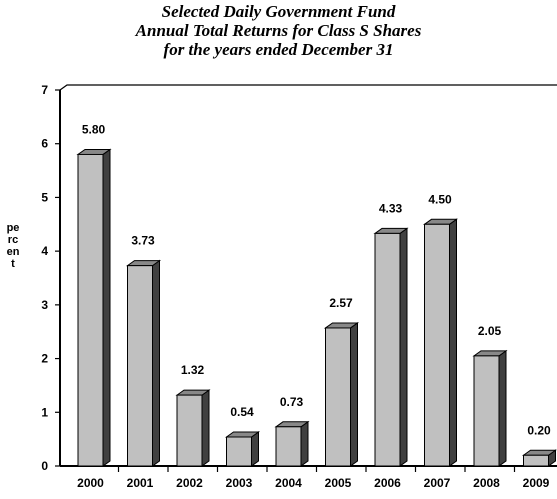 This screenshot has width=557, height=499. What do you see at coordinates (292, 402) in the screenshot?
I see `data-label: 0.73` at bounding box center [292, 402].